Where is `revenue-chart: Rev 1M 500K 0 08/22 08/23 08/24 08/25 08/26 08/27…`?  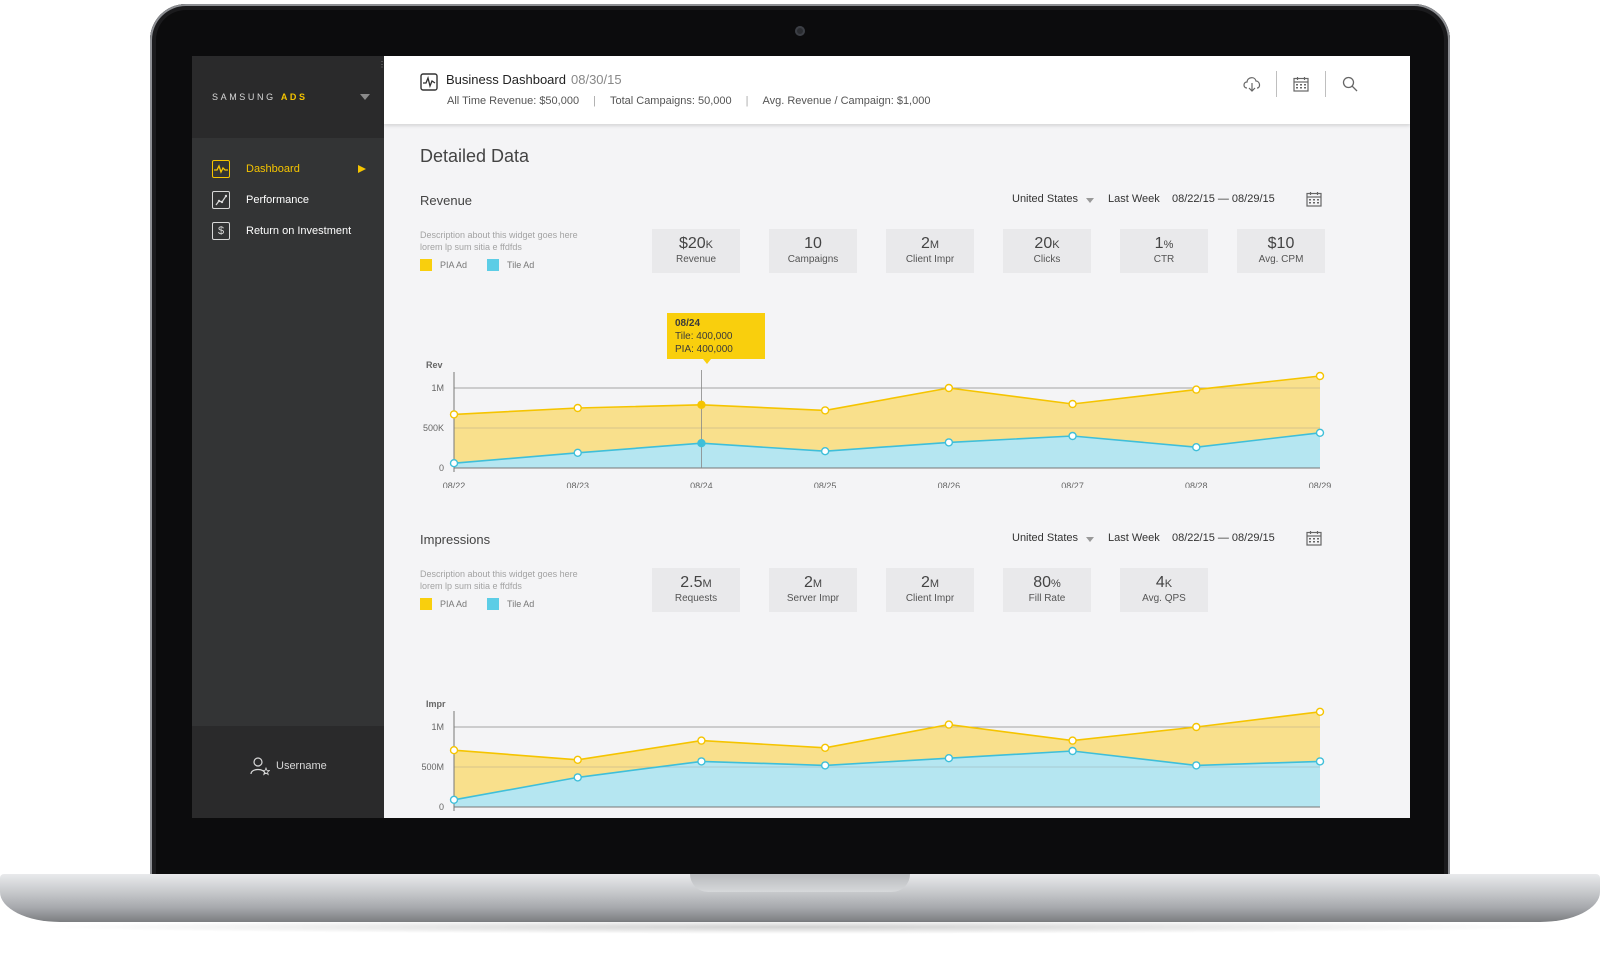
revenue-chart: Rev 1M 500K 0 08/22 08/23 08/24 08/25 08/26 08/27… is located at coordinates (890, 408).